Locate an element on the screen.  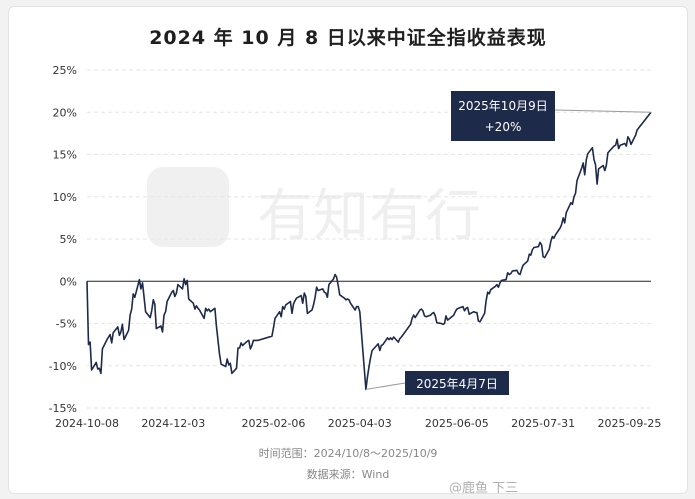
x-tick-label: 2025-07-31 is located at coordinates (543, 423).